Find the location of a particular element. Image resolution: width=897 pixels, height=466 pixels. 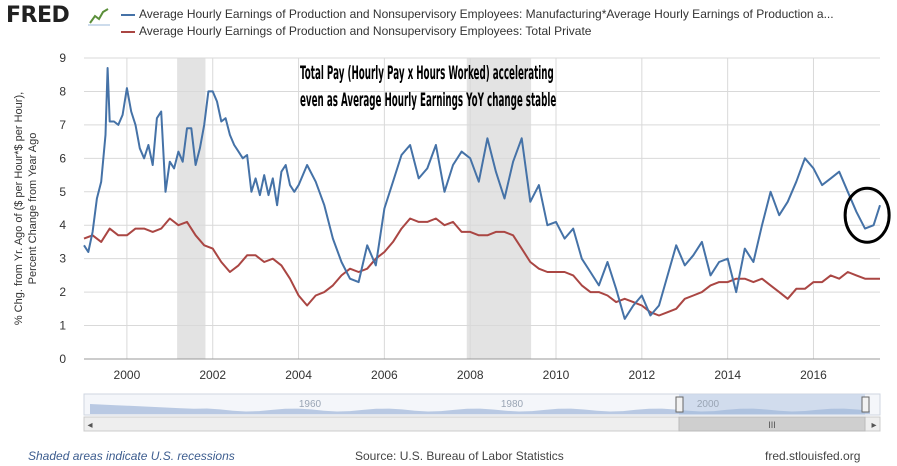

y-tick-label: 3 is located at coordinates (62, 259).